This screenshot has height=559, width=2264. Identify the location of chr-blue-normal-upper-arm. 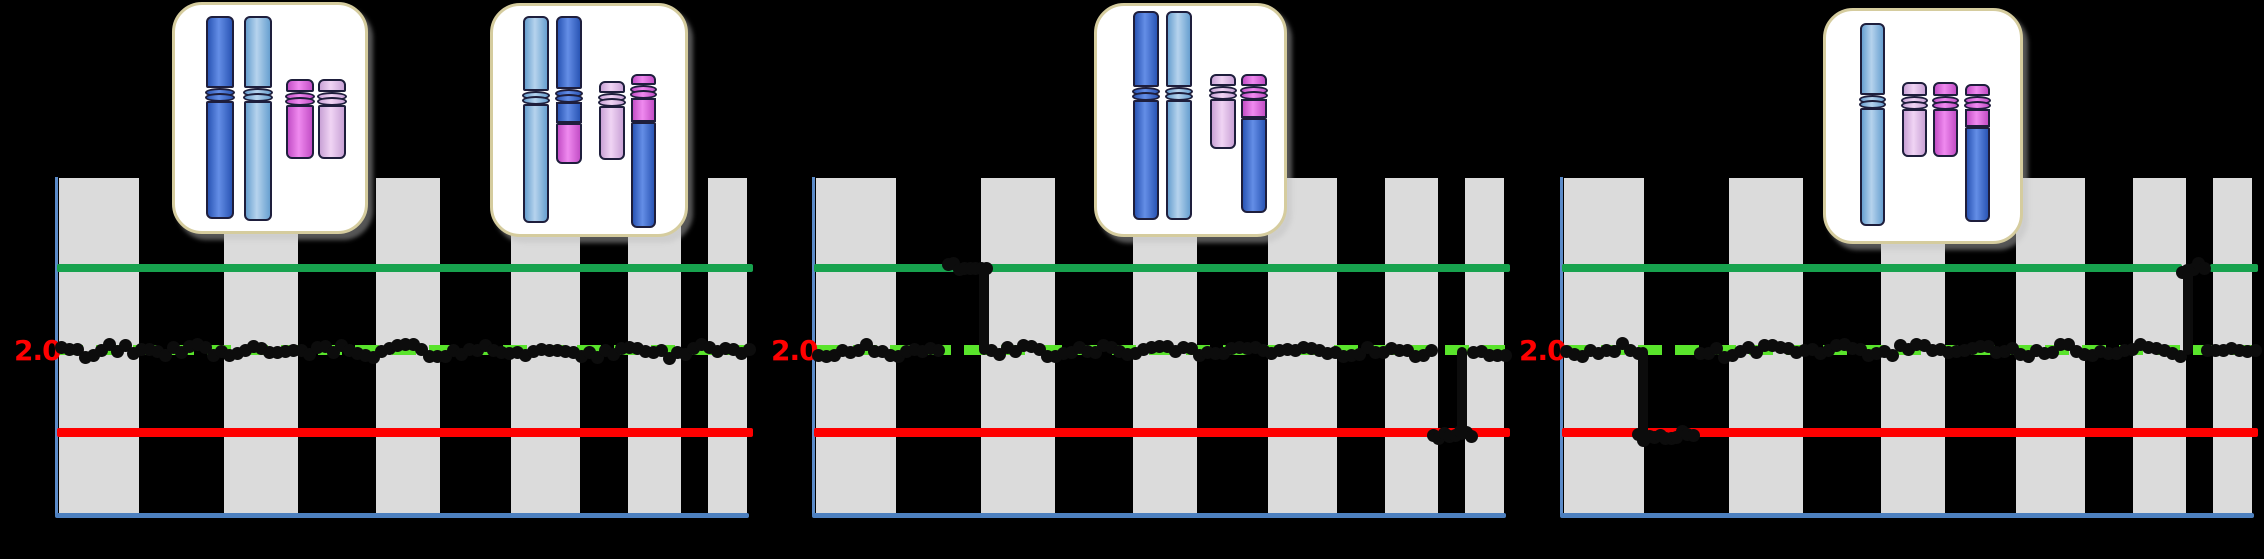
(536, 53).